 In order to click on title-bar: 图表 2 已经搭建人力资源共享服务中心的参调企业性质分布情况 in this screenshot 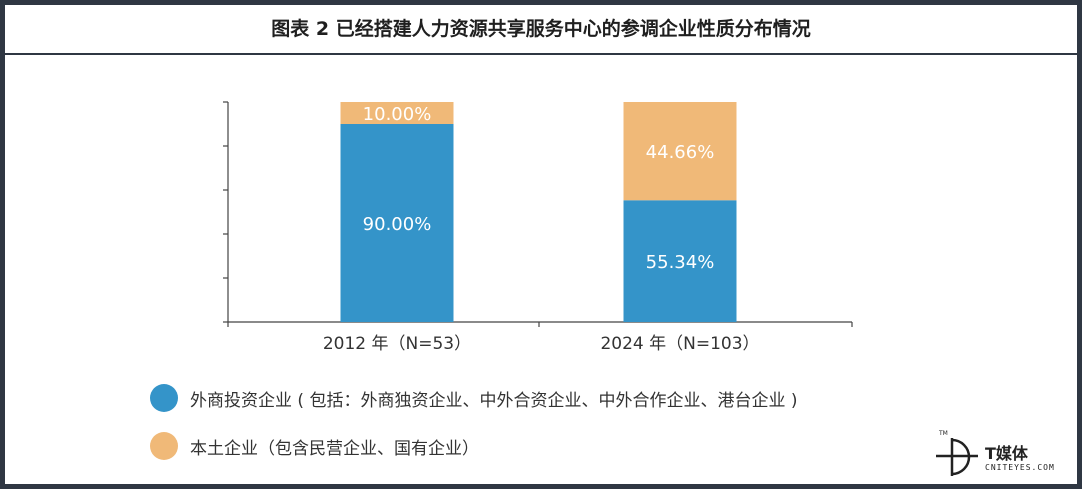, I will do `click(541, 30)`.